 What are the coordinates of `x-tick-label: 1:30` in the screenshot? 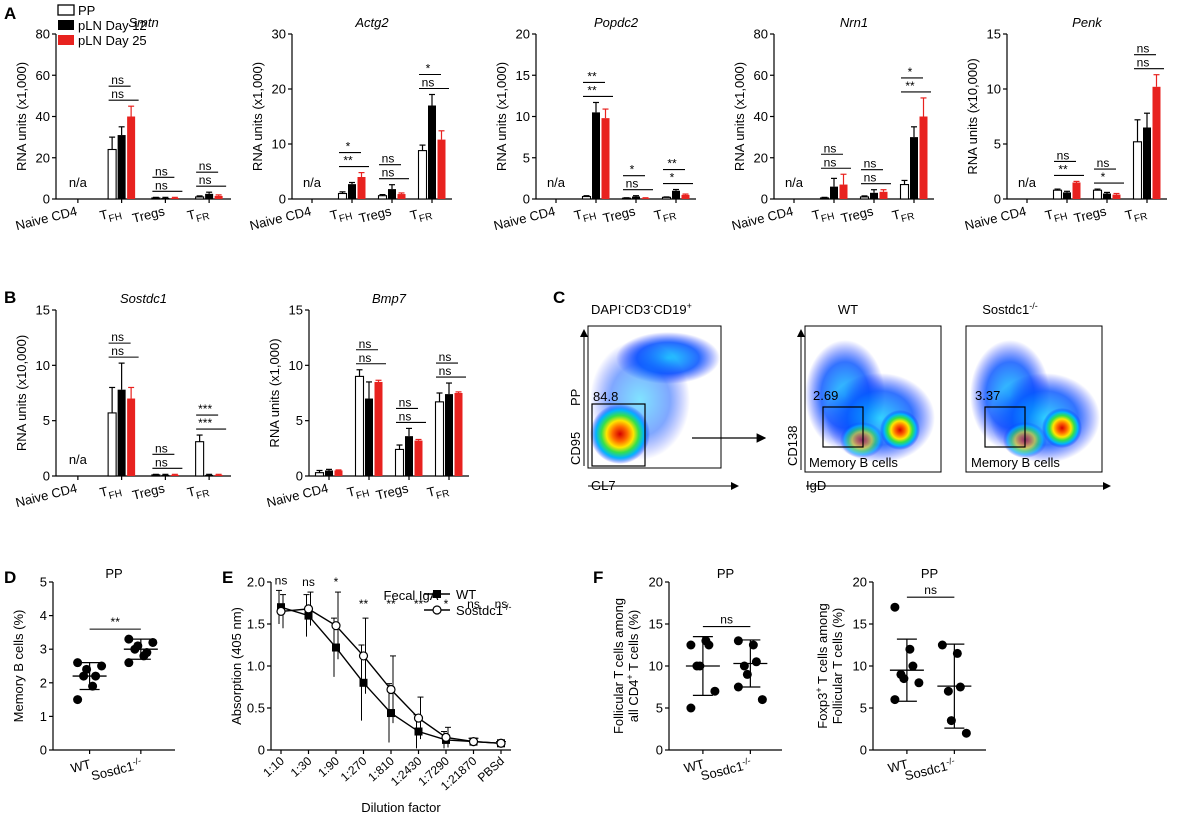 It's located at (301, 767).